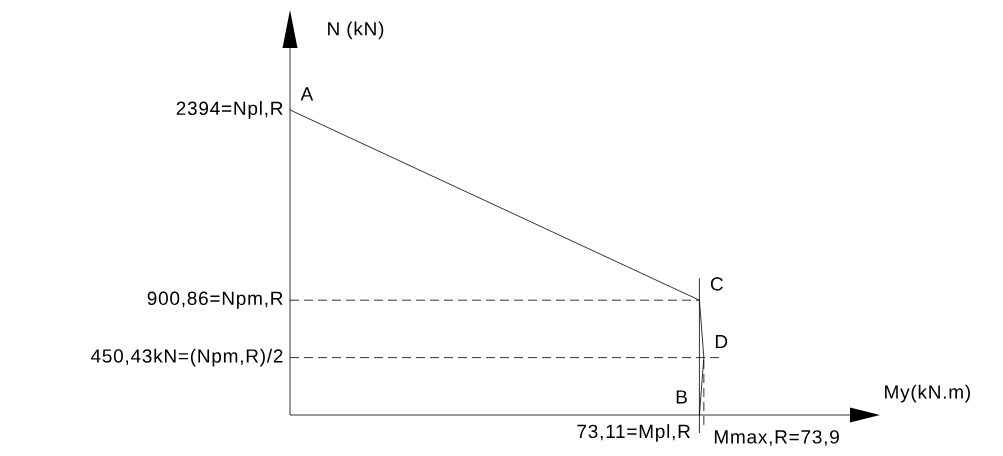 The height and width of the screenshot is (456, 1003). Describe the element at coordinates (681, 397) in the screenshot. I see `annotation: B` at that location.